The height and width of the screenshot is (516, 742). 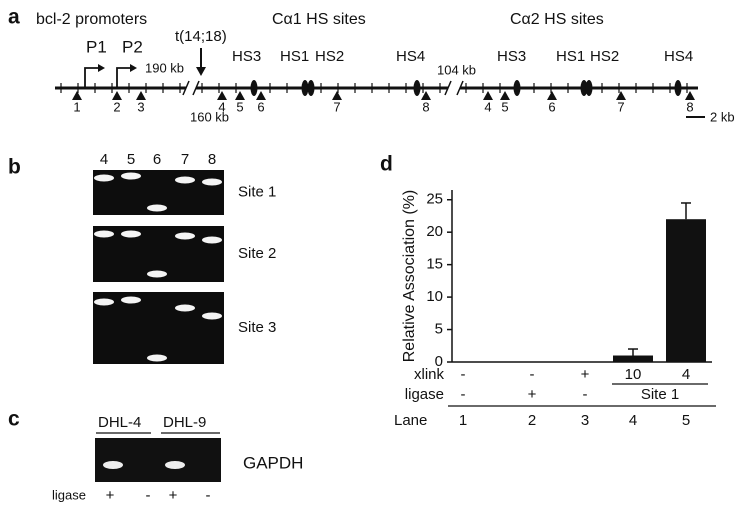 What do you see at coordinates (76, 106) in the screenshot?
I see `site-label: 1` at bounding box center [76, 106].